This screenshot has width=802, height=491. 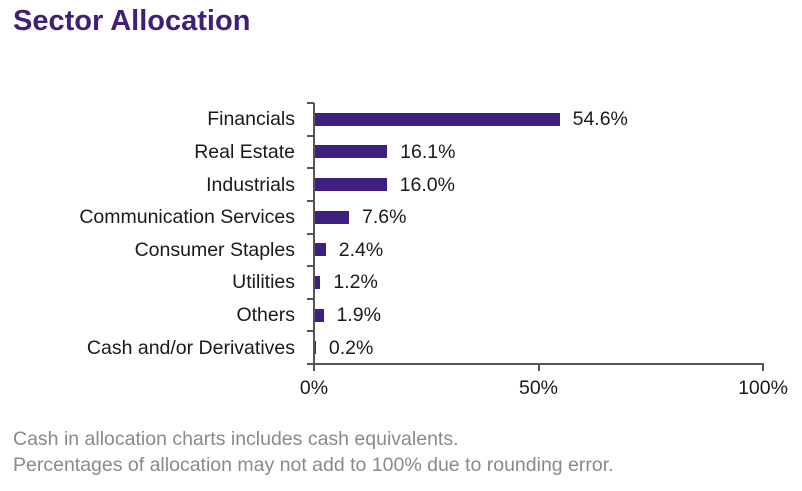 What do you see at coordinates (265, 315) in the screenshot?
I see `category-label: Others` at bounding box center [265, 315].